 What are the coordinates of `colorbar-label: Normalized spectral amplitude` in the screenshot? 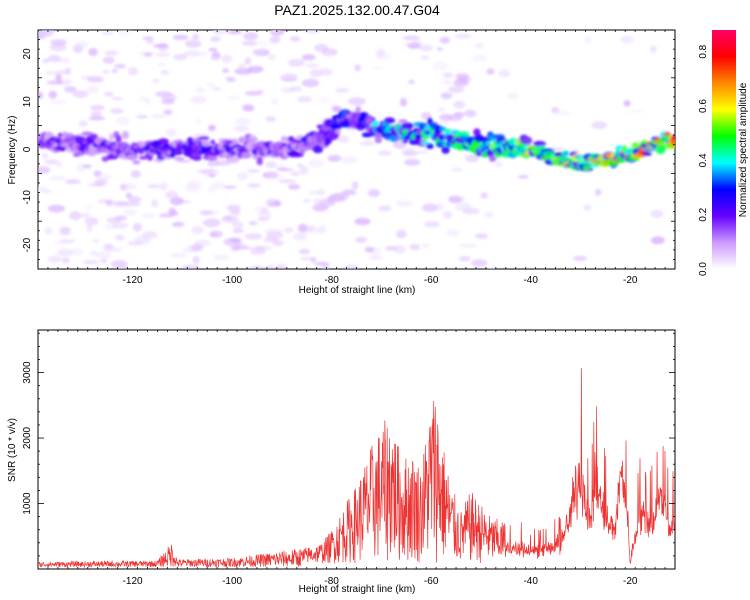 It's located at (743, 149).